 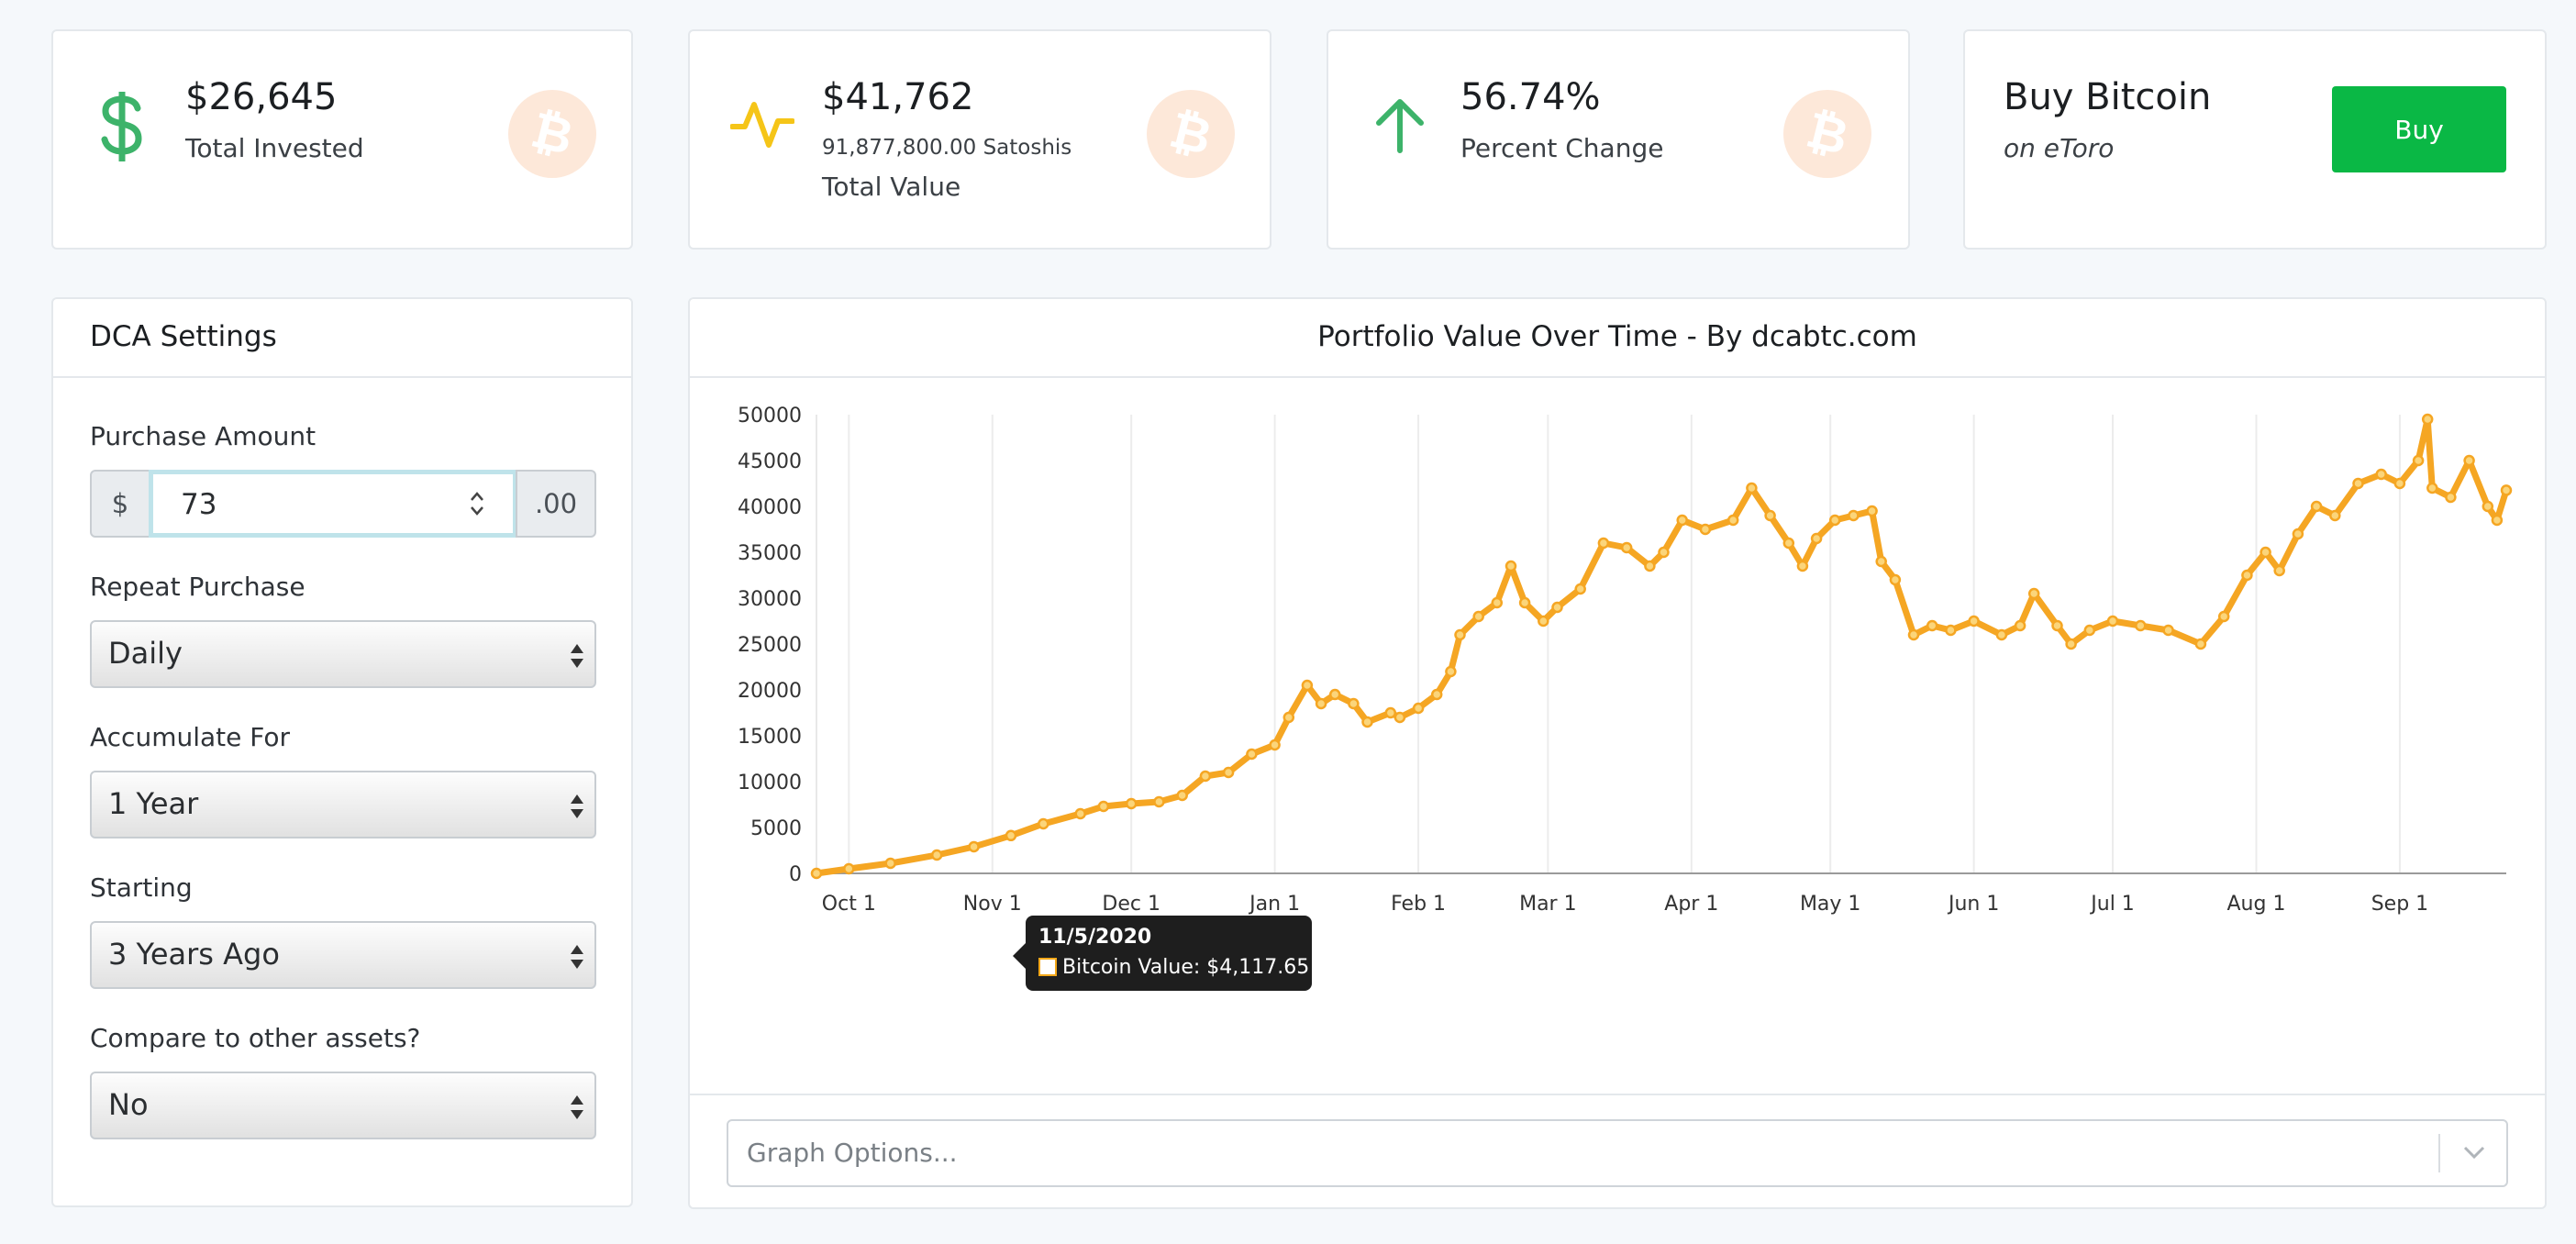 What do you see at coordinates (333, 504) in the screenshot?
I see `purchase-amount-input: 73` at bounding box center [333, 504].